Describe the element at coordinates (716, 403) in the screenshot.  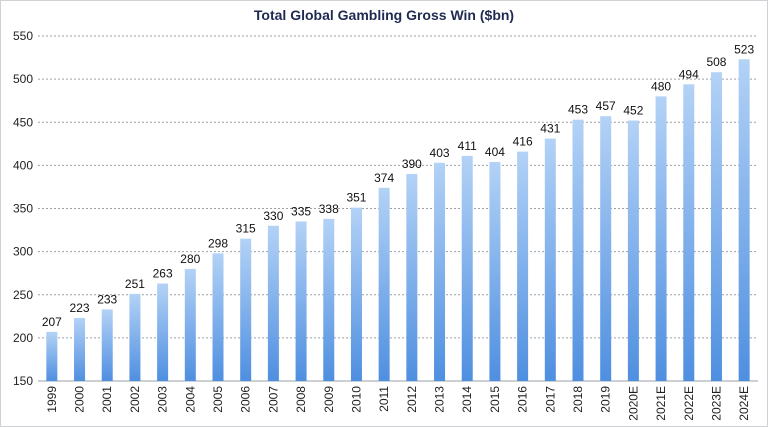
I see `x-tick-label: 2023E` at that location.